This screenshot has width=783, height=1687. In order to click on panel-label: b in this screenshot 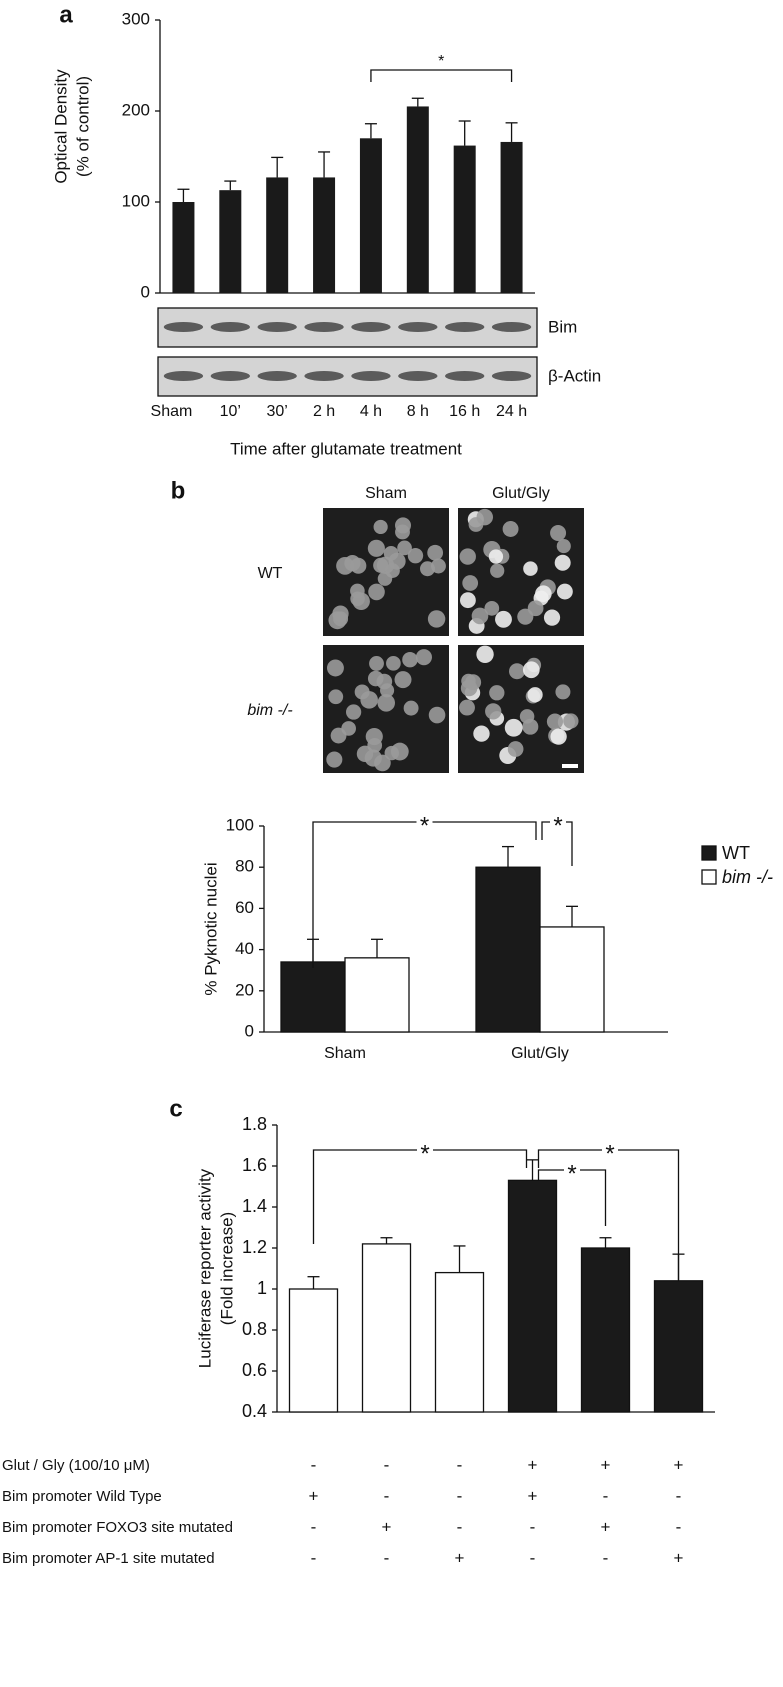, I will do `click(178, 490)`.